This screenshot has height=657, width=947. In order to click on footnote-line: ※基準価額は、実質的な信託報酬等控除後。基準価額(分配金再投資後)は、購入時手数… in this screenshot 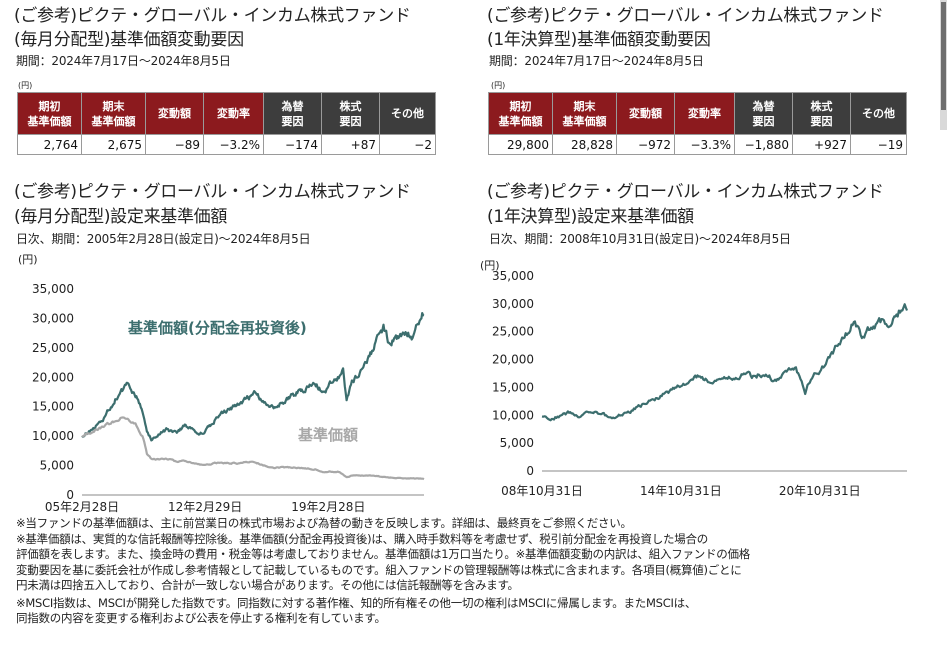, I will do `click(362, 538)`.